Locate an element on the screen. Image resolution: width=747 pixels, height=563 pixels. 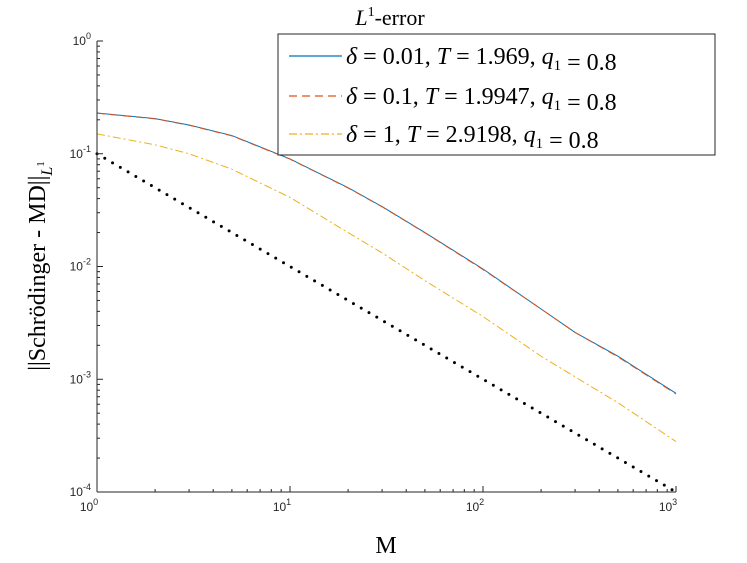
y-axis-label-main: ||Schrödinger - MD|| is located at coordinates (38, 273).